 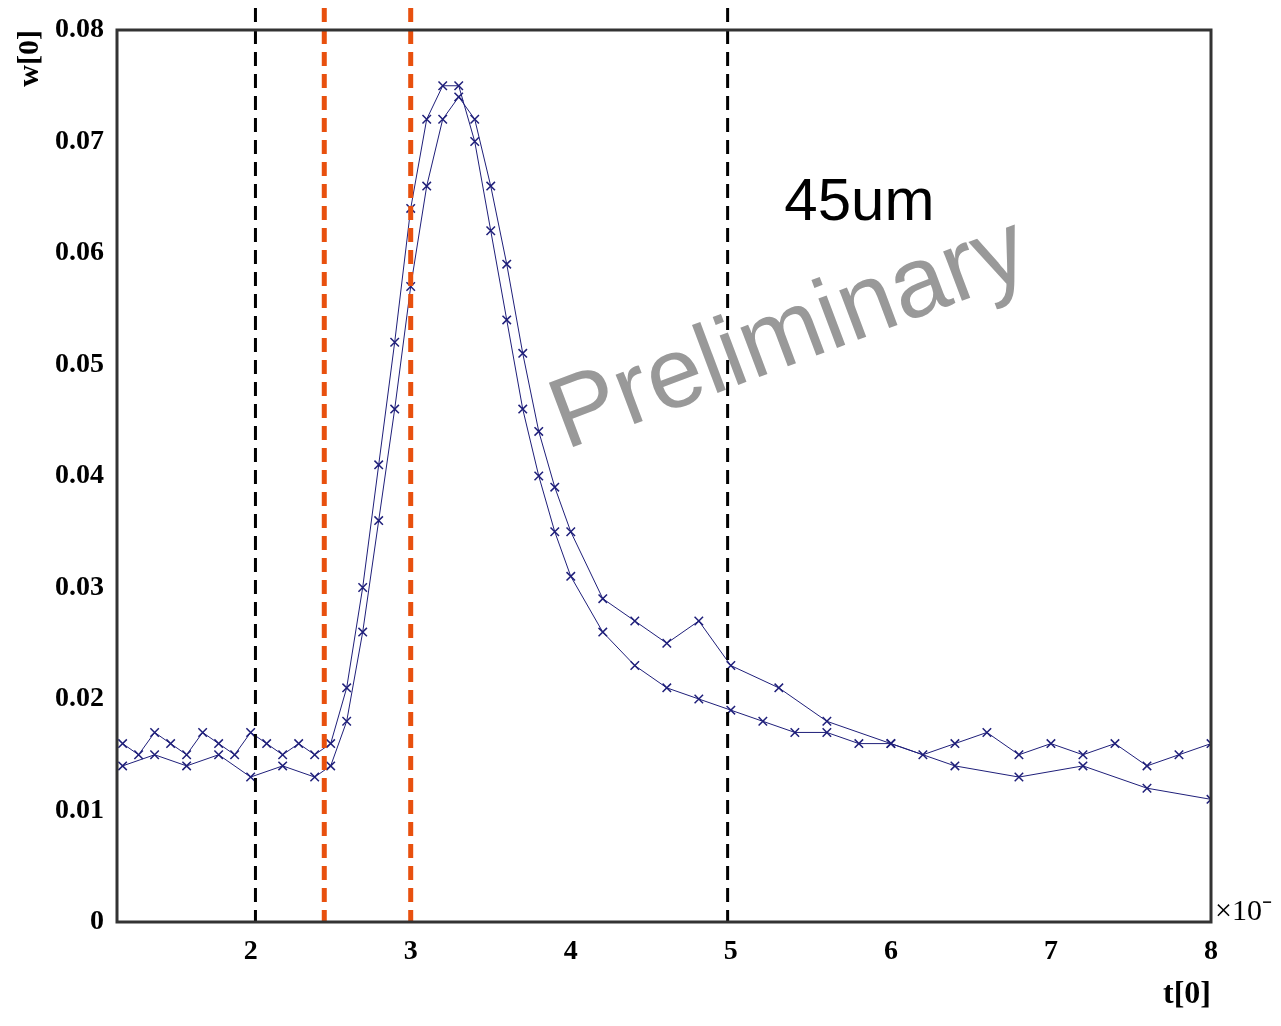 What do you see at coordinates (79, 474) in the screenshot?
I see `y-tick-label: 0.04` at bounding box center [79, 474].